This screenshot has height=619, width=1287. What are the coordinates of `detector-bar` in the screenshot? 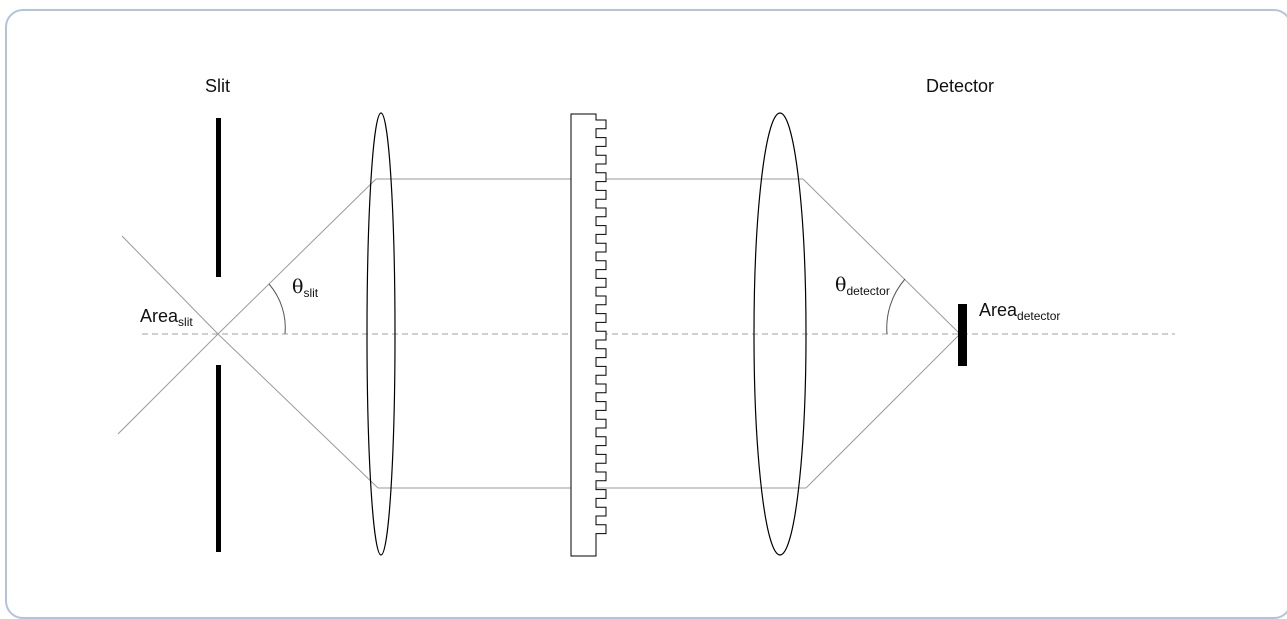 It's located at (962, 335).